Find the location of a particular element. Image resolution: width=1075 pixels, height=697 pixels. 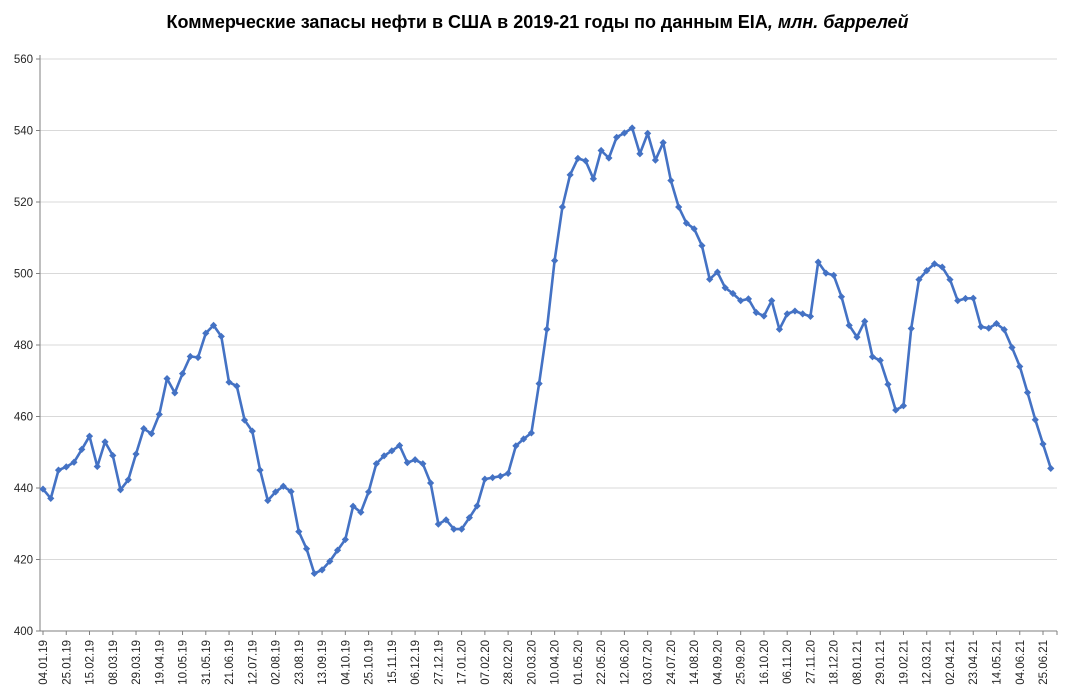

x-tick-label: 25.10.19 is located at coordinates (370, 662).